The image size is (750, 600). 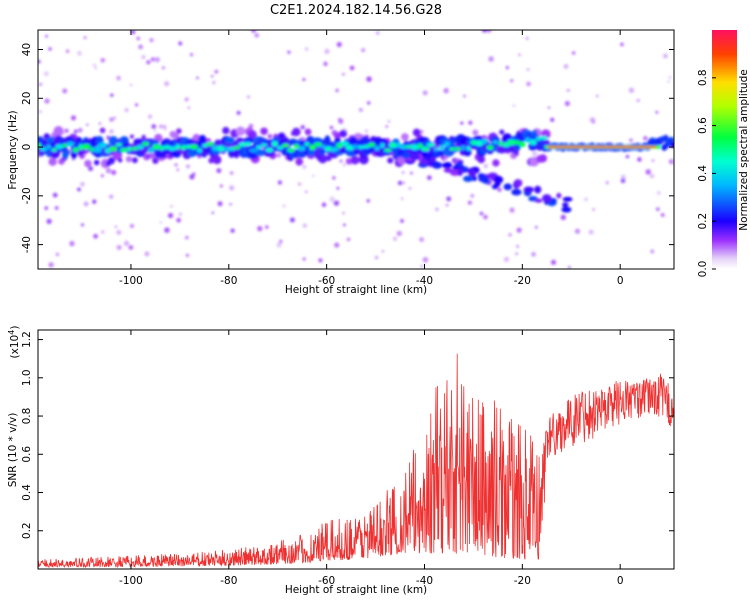 What do you see at coordinates (654, 147) in the screenshot?
I see `spectrogram-strong-core` at bounding box center [654, 147].